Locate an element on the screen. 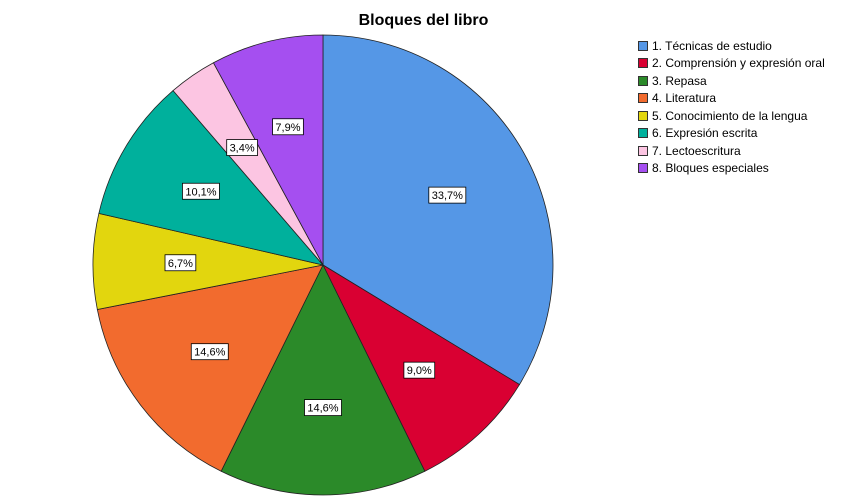 The width and height of the screenshot is (851, 501). slice-data-label-text: 10,1% is located at coordinates (200, 192).